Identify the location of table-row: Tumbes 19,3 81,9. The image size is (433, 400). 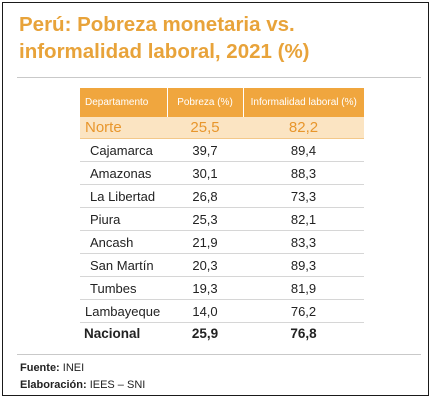
(222, 288).